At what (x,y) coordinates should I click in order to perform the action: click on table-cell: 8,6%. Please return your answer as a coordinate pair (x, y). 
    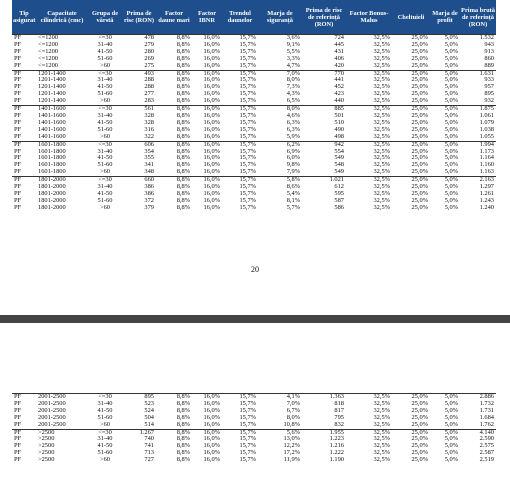
    Looking at the image, I should click on (293, 187).